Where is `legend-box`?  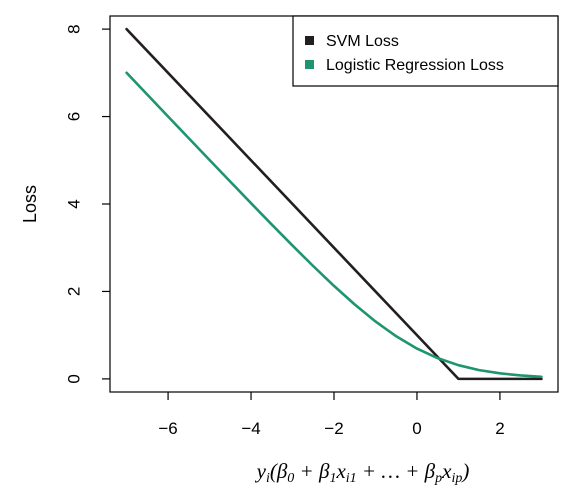 legend-box is located at coordinates (425, 51).